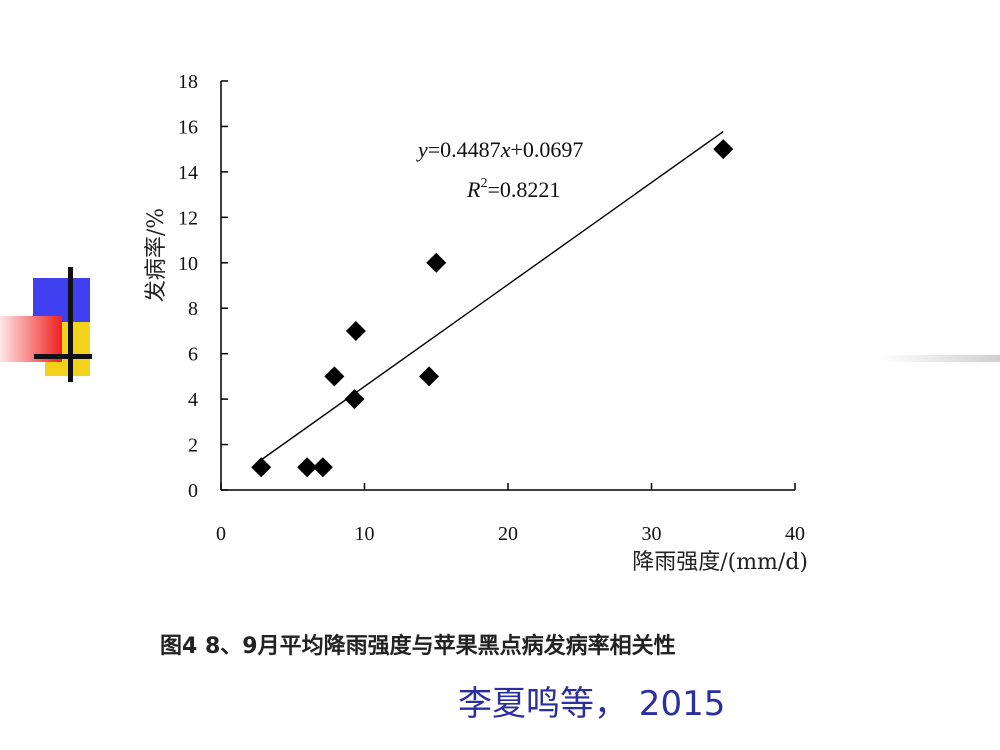  I want to click on x-tick-label: 30, so click(652, 534).